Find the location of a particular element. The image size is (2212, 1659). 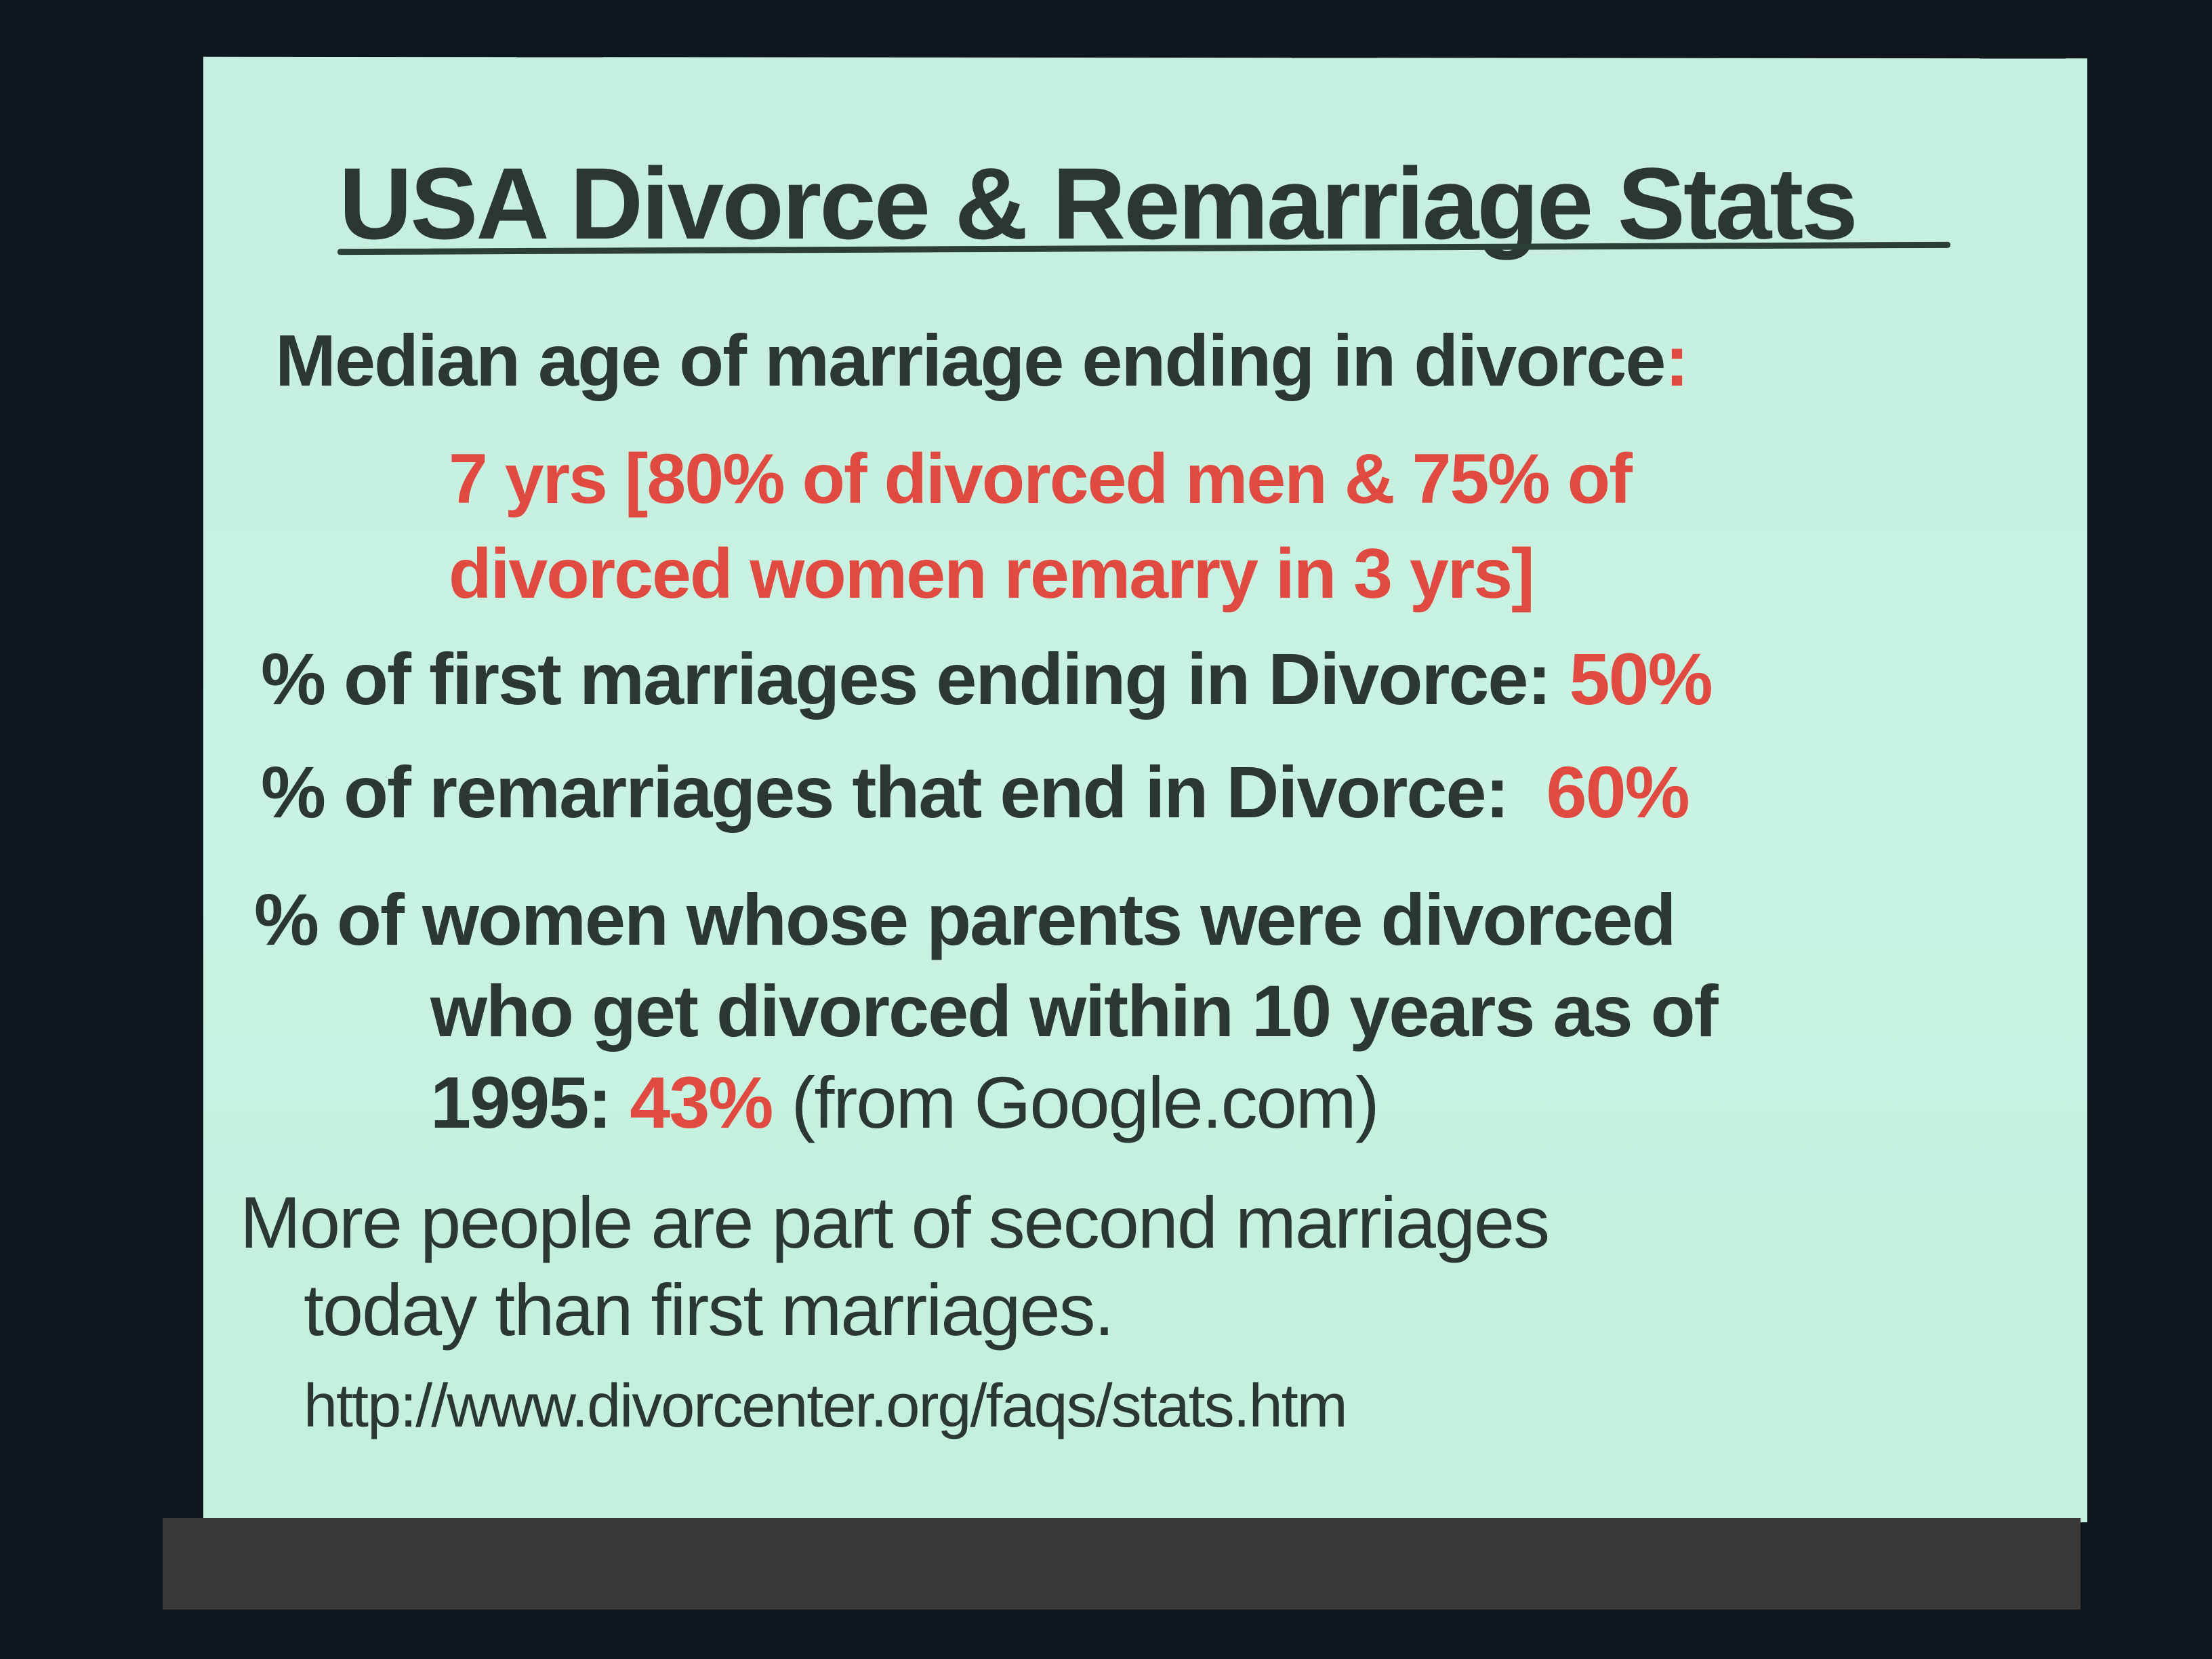

projector-screen-bottom is located at coordinates (1122, 1564).